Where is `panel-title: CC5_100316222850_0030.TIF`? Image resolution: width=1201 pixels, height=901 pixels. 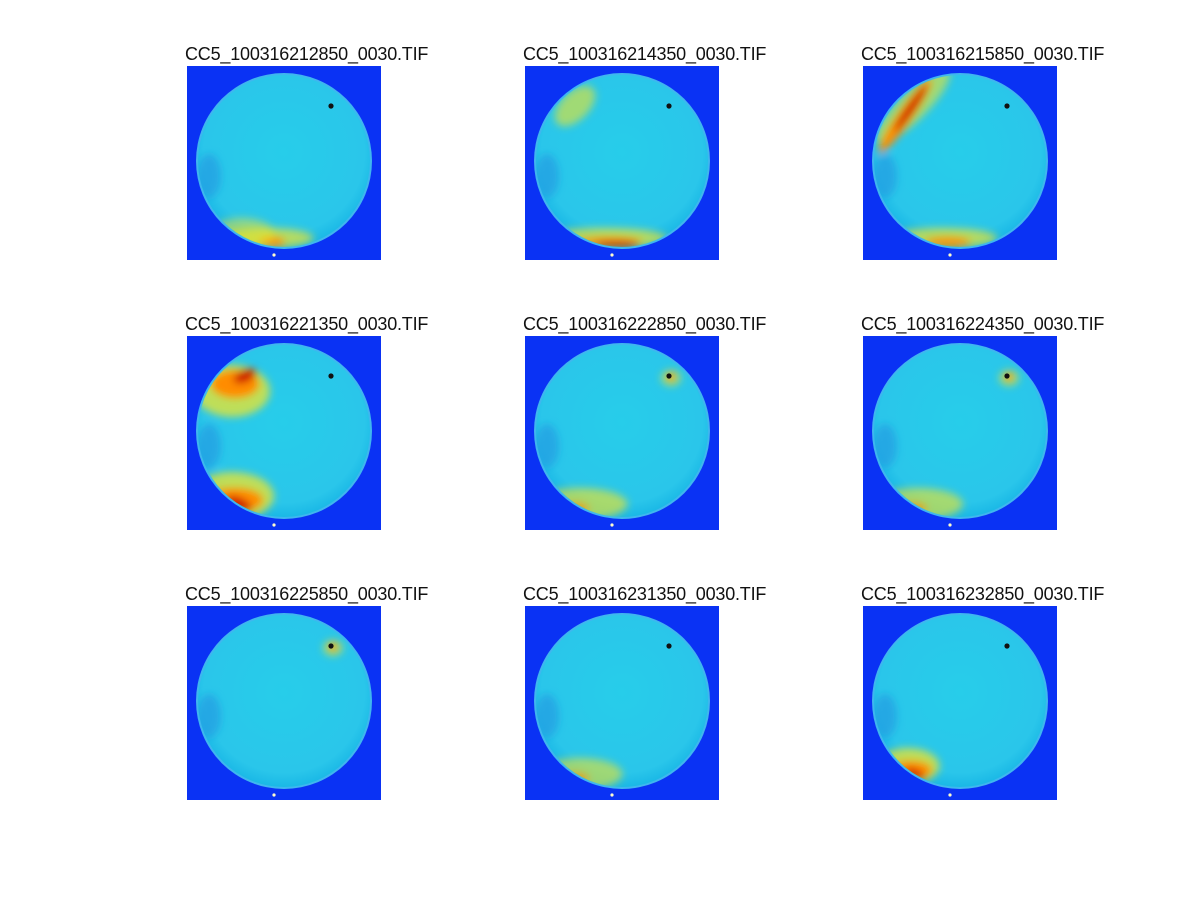
panel-title: CC5_100316222850_0030.TIF is located at coordinates (645, 324).